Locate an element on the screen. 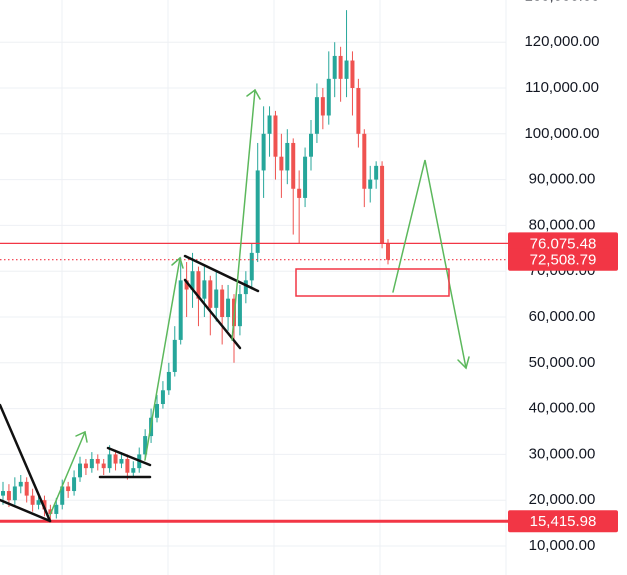 The width and height of the screenshot is (627, 575). y-tick-label: 30,000.00 is located at coordinates (562, 453).